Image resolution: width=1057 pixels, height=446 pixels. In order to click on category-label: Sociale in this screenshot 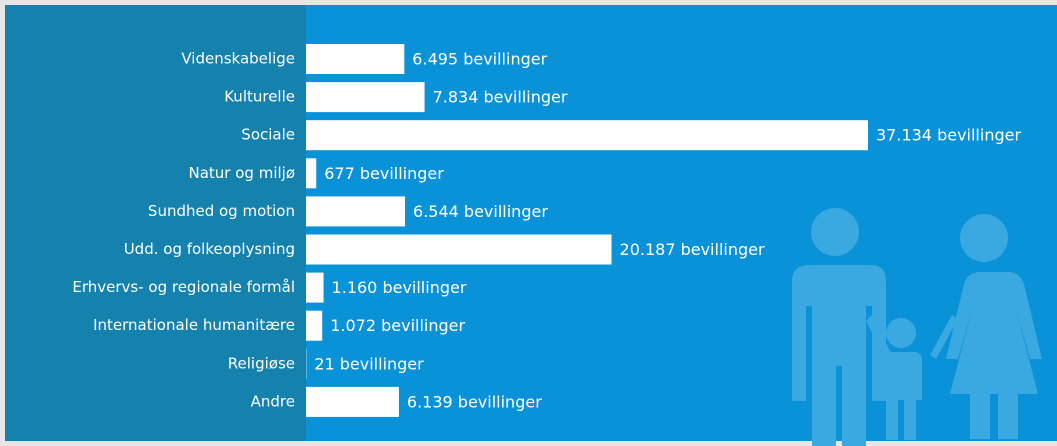, I will do `click(268, 135)`.